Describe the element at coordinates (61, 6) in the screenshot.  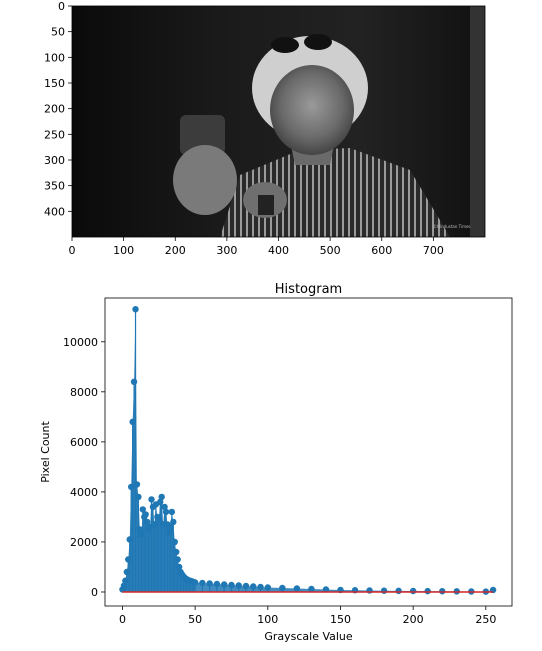
I see `image-y-tick-label: 0` at that location.